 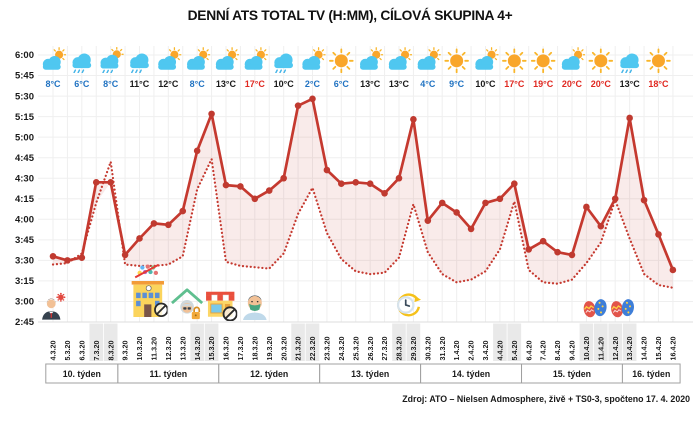 I want to click on date-label: 10.4.20, so click(x=586, y=349).